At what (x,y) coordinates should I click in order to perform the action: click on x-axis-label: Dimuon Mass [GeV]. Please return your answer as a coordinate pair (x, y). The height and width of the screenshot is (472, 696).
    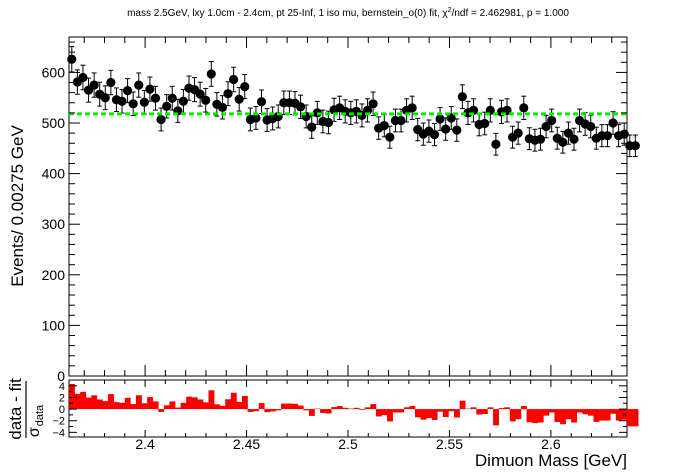
    Looking at the image, I should click on (551, 460).